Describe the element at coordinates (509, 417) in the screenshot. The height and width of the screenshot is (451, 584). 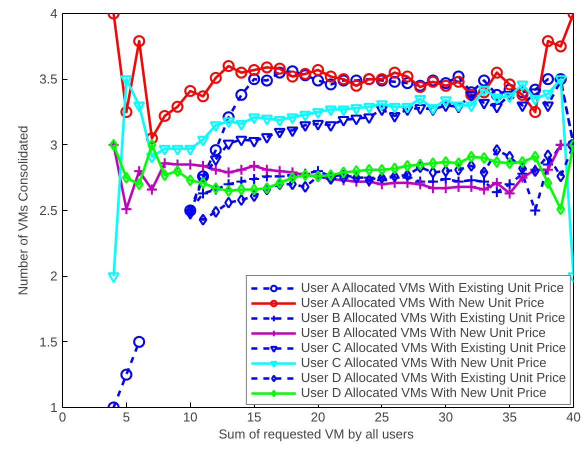
I see `x-tick-label: 35` at that location.